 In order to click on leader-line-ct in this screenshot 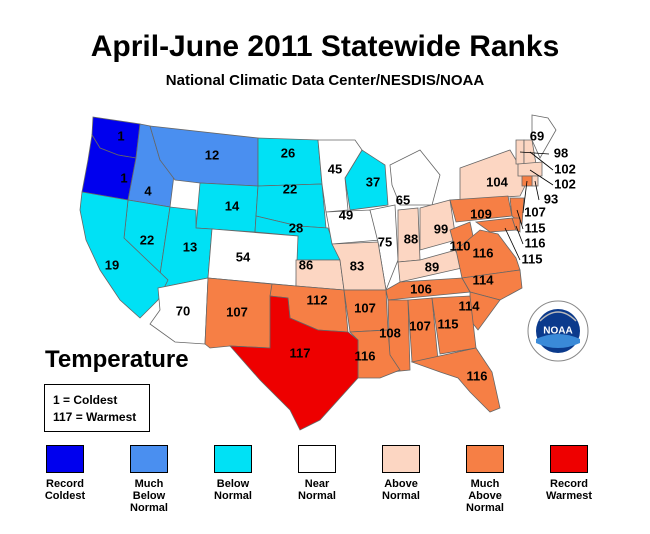, I will do `click(525, 197)`.